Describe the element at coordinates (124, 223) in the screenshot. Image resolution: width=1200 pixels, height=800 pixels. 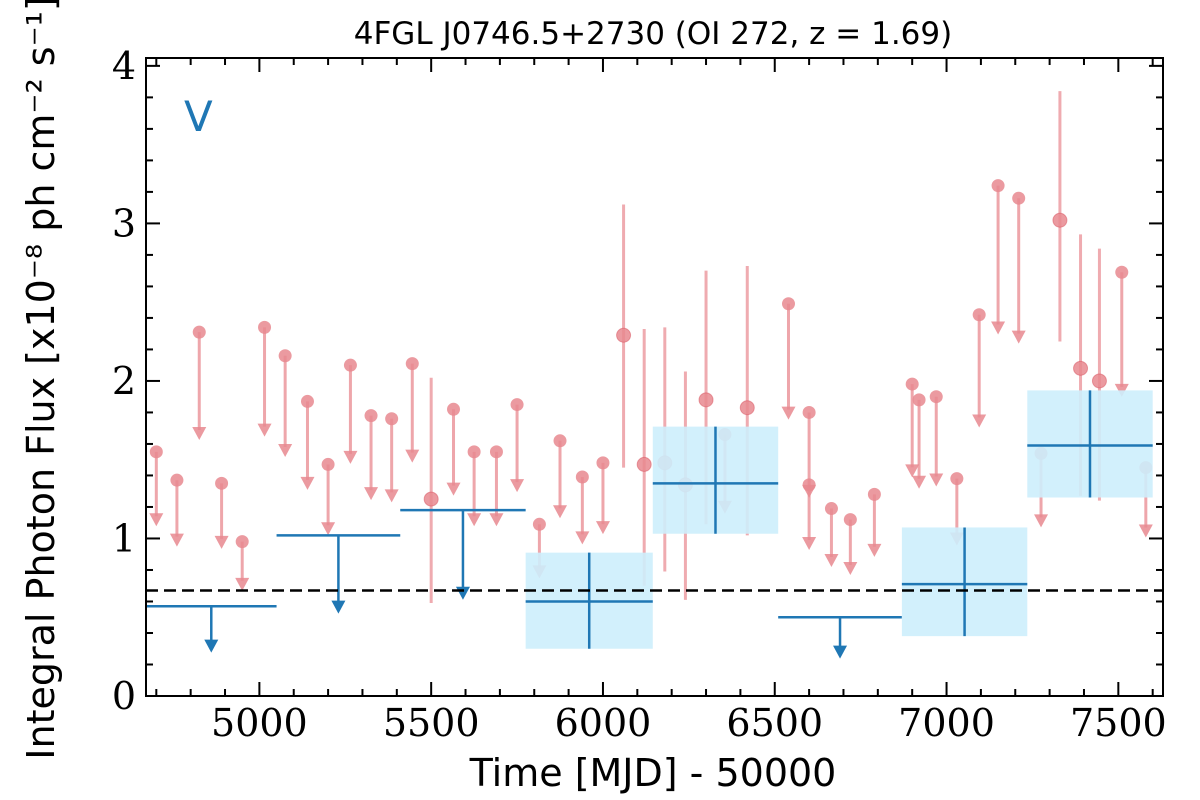
I see `y-tick-label: 3` at that location.